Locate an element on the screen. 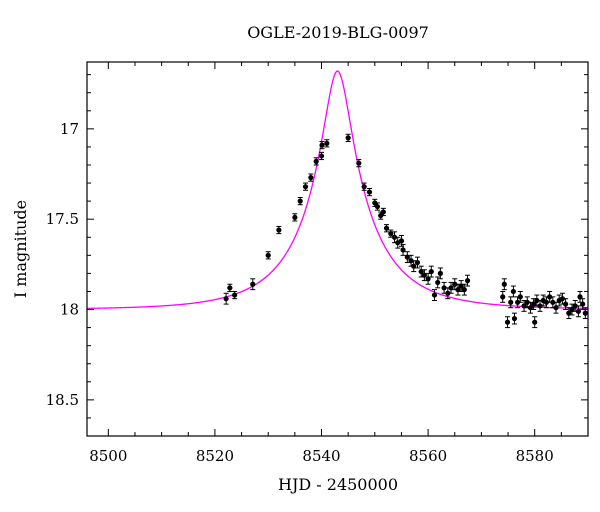 This screenshot has height=512, width=600. x-tick-label: 8540 is located at coordinates (321, 456).